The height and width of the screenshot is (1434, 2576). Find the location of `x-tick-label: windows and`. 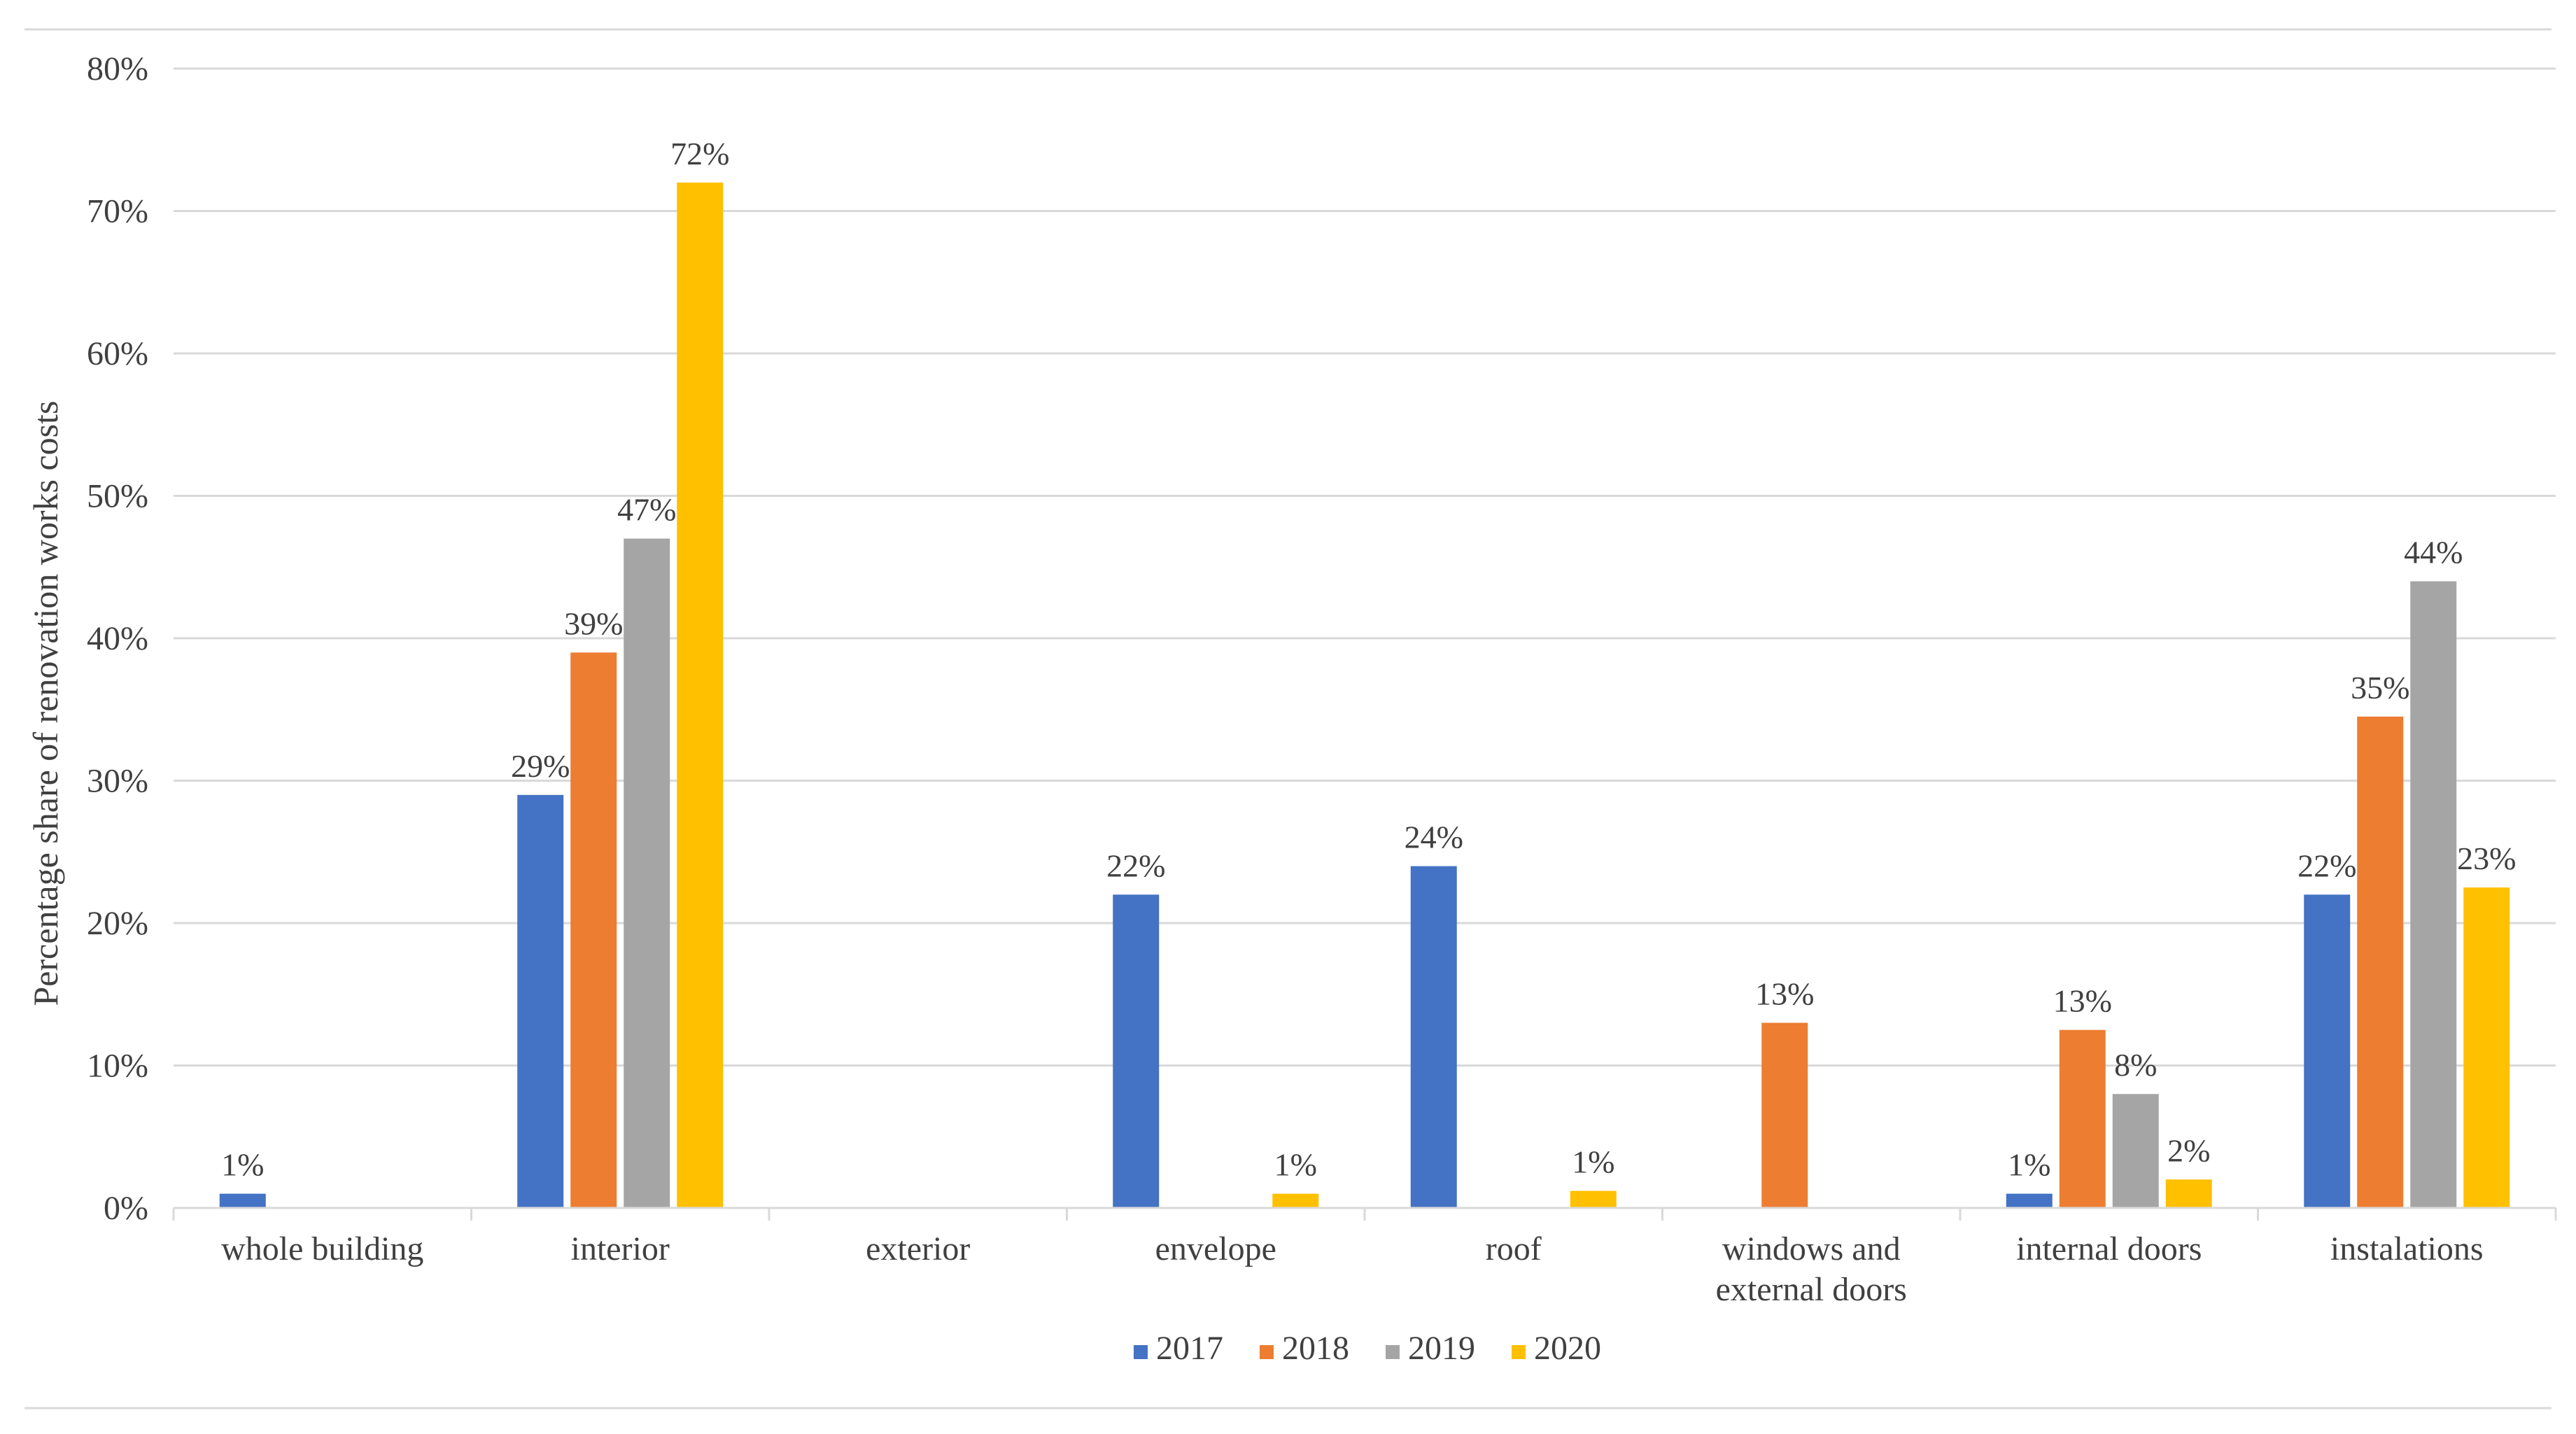

x-tick-label: windows and is located at coordinates (1811, 1248).